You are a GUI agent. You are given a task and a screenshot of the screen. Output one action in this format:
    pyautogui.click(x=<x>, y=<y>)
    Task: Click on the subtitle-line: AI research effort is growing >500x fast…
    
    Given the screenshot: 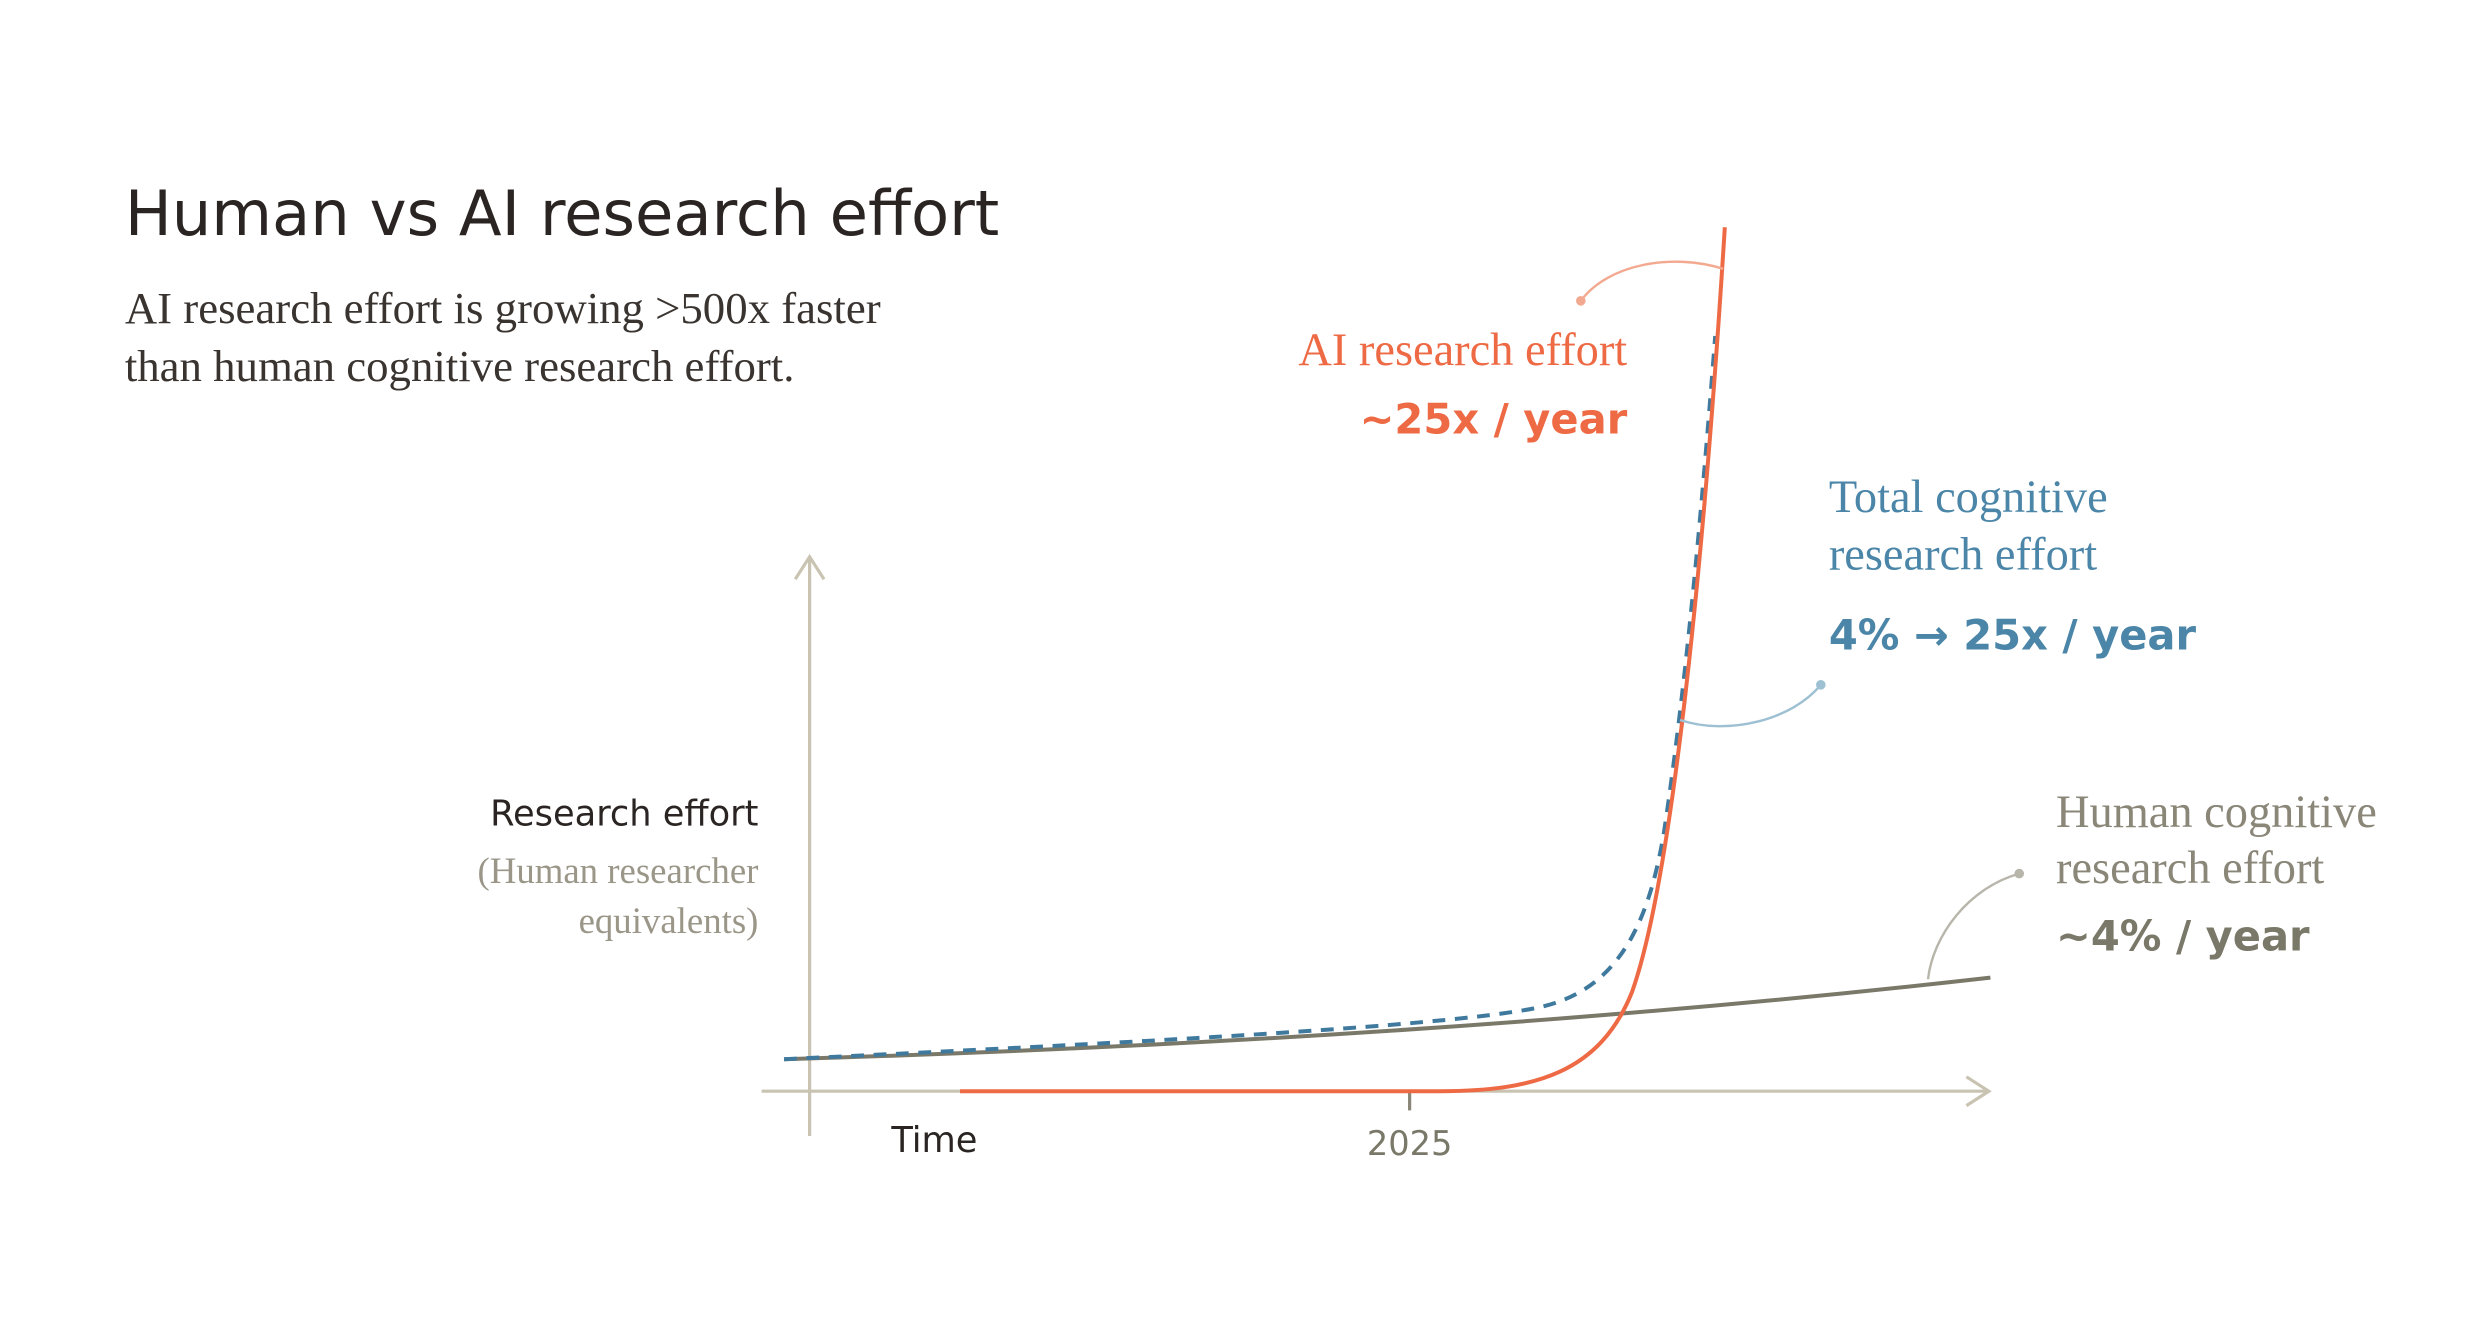 What is the action you would take?
    pyautogui.click(x=503, y=308)
    